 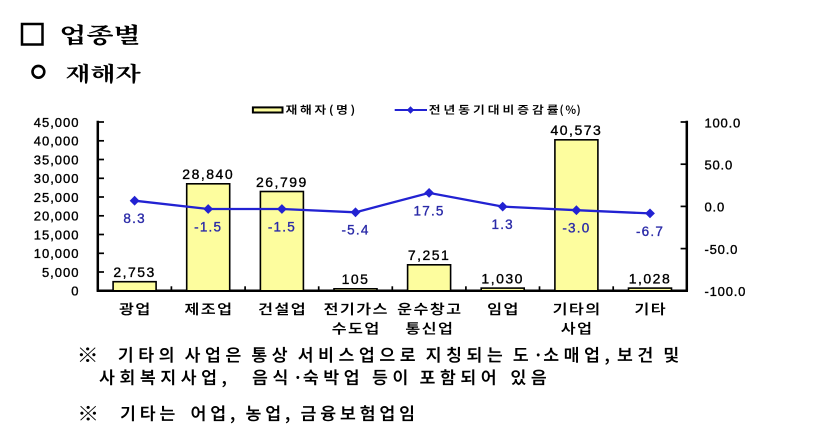 What do you see at coordinates (429, 255) in the screenshot?
I see `svg-text: 7,251` at bounding box center [429, 255].